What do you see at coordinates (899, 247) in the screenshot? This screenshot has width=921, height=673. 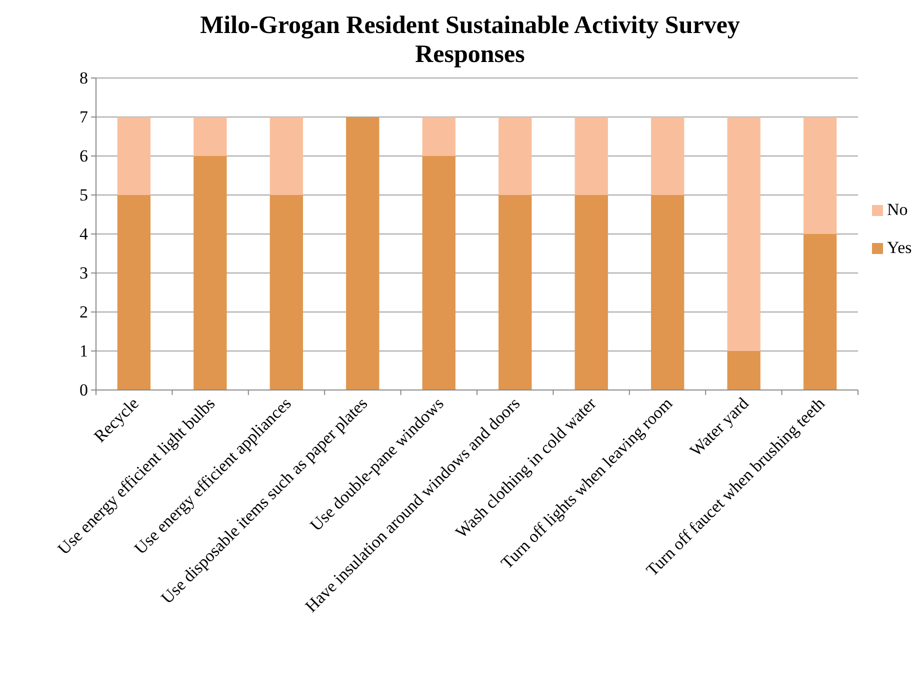 I see `legend-label: Yes` at bounding box center [899, 247].